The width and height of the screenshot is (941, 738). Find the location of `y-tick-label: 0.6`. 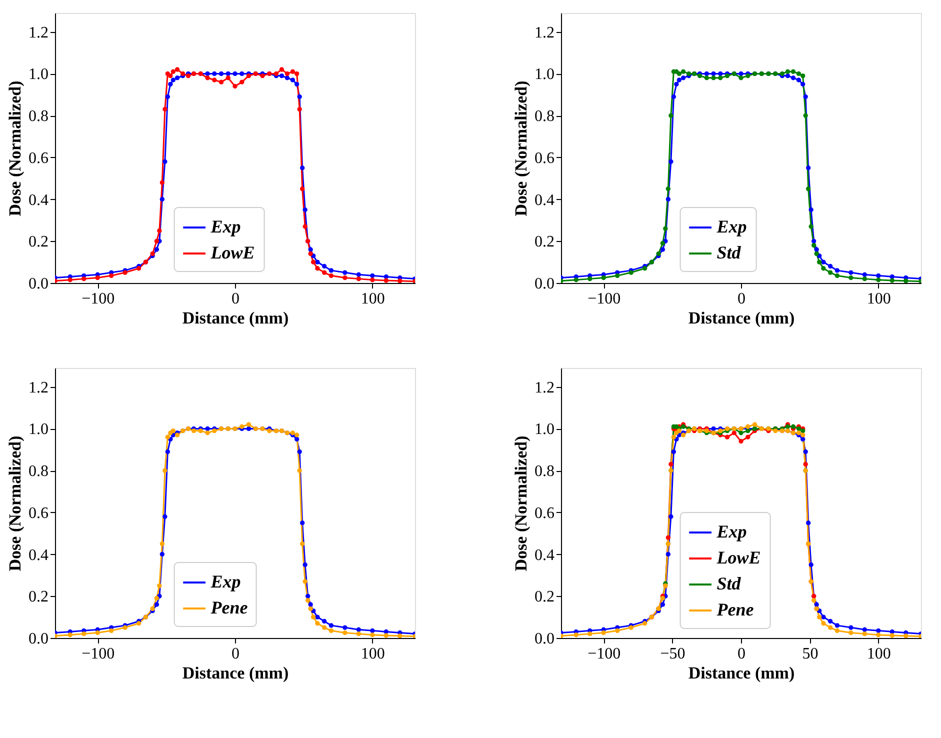

y-tick-label: 0.6 is located at coordinates (544, 158).